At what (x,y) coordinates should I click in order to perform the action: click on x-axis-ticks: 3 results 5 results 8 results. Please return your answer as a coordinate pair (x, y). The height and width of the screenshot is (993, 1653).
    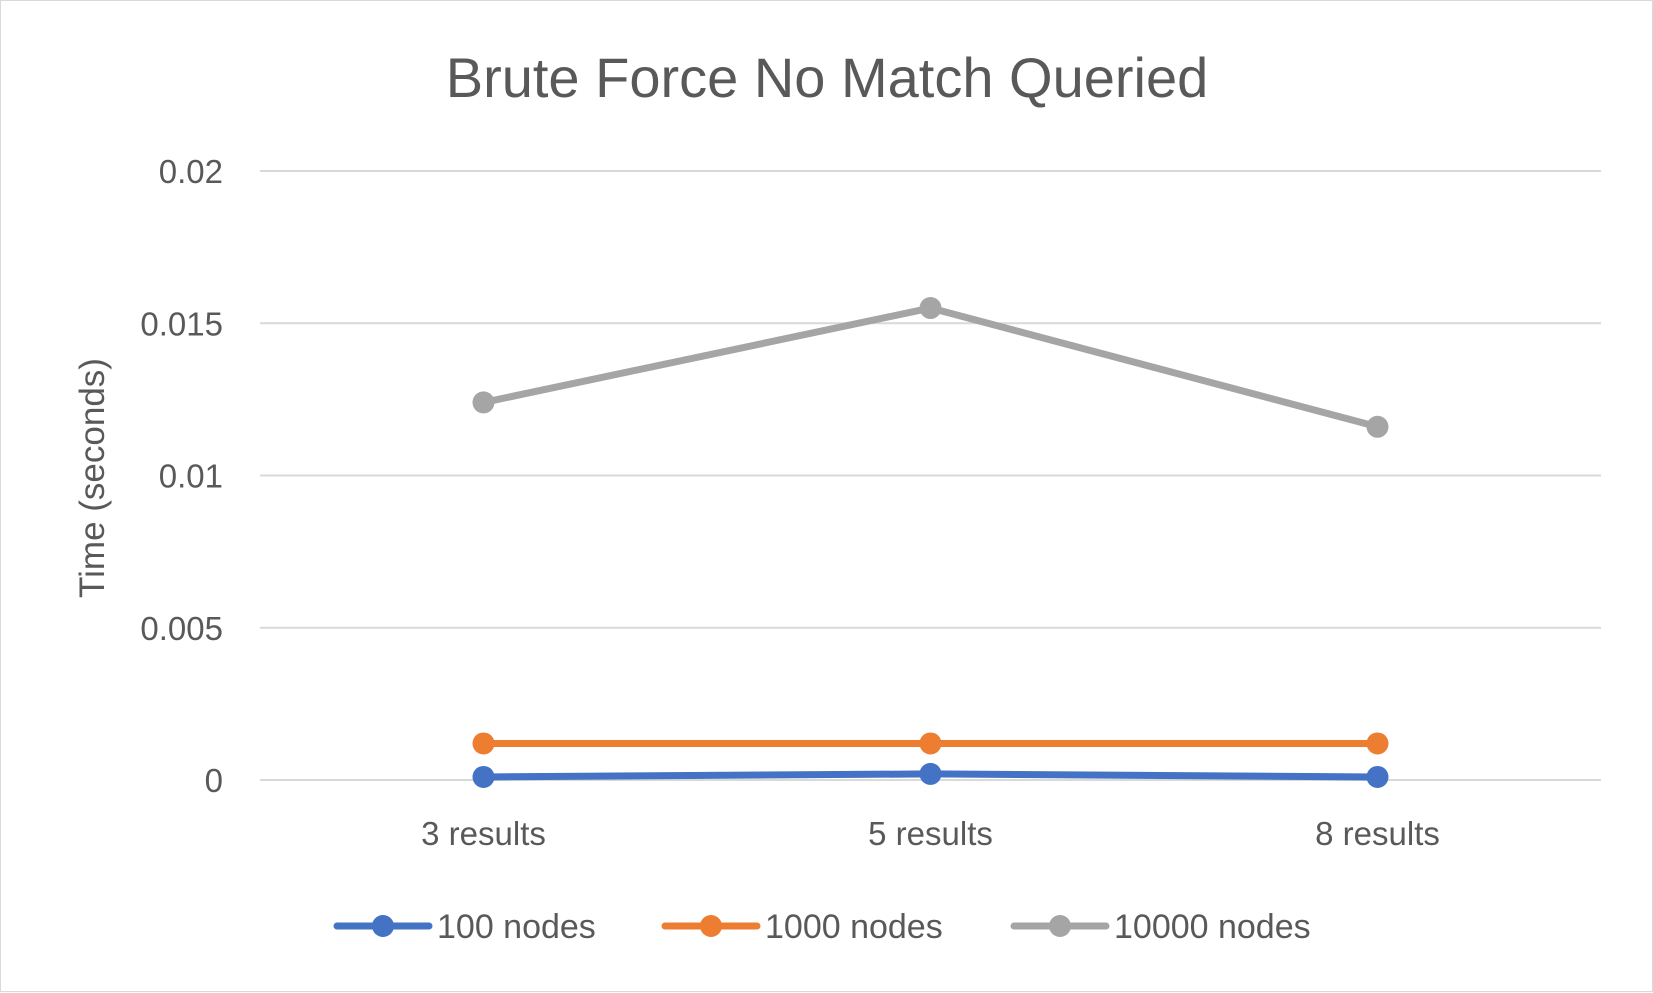
    Looking at the image, I should click on (930, 833).